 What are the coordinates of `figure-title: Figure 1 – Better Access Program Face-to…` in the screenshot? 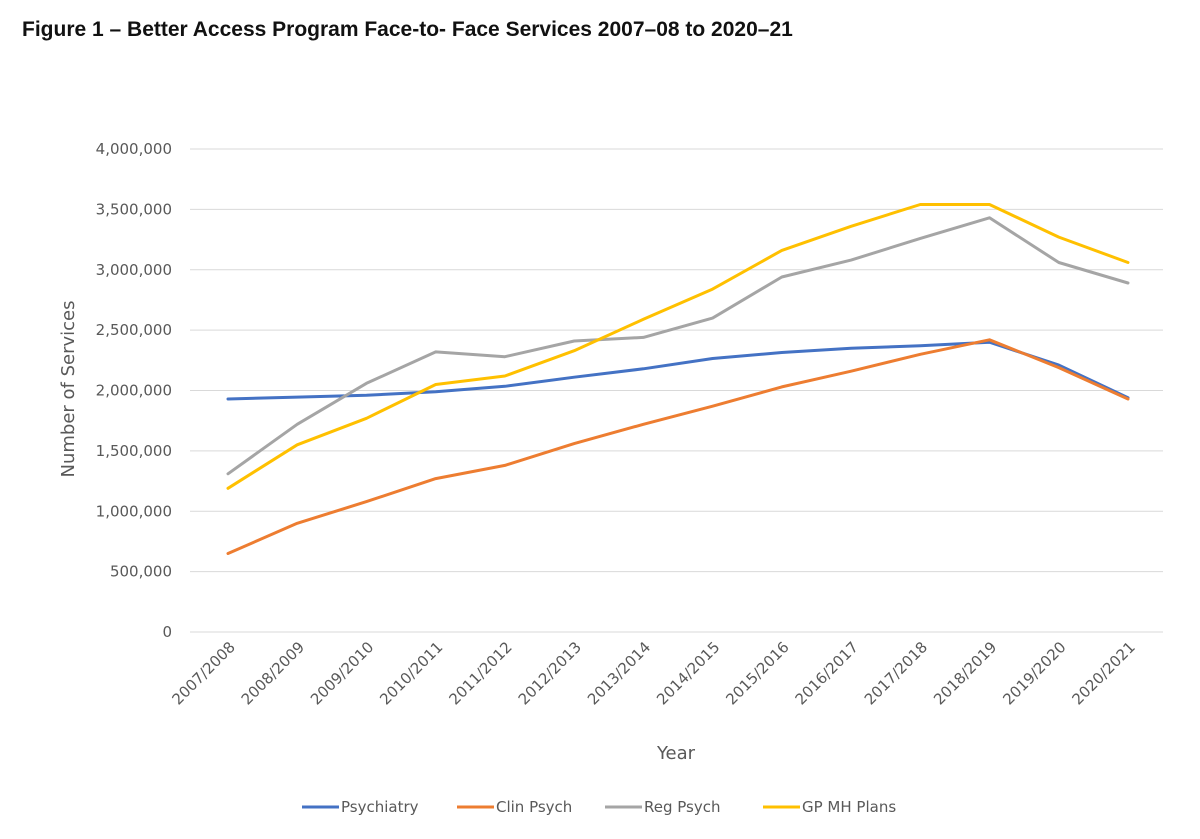 It's located at (407, 29).